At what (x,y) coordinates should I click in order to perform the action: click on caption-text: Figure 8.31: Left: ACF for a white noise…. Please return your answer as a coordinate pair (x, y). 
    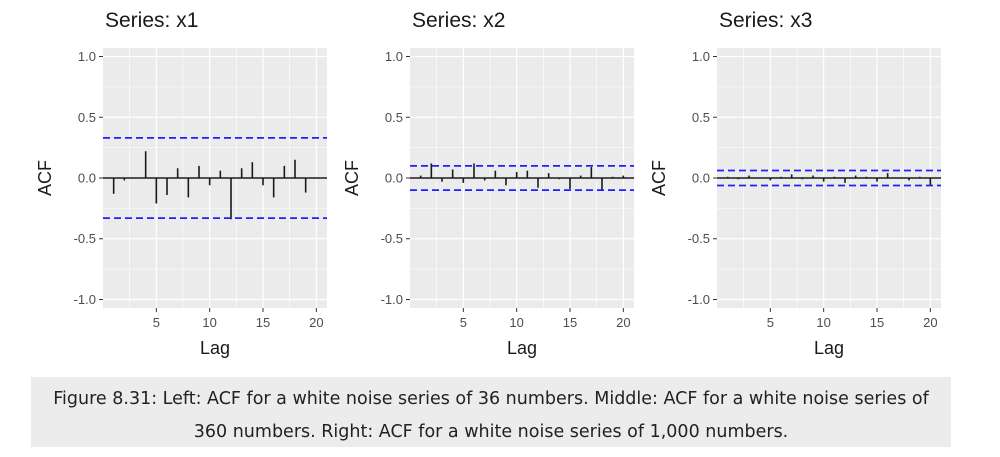
    Looking at the image, I should click on (491, 415).